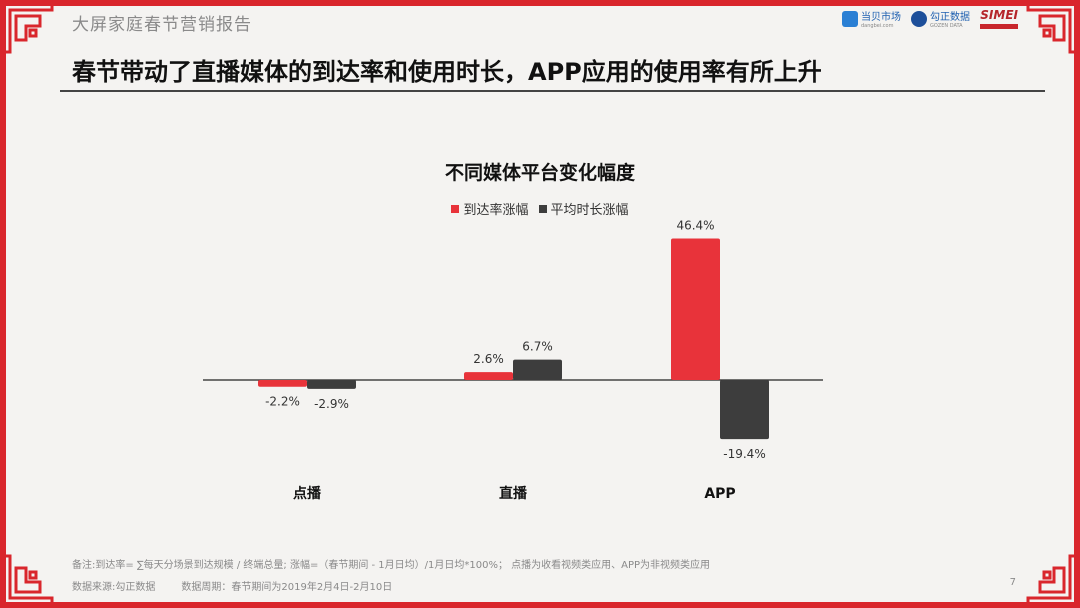  What do you see at coordinates (114, 587) in the screenshot?
I see `data-source: 数据来源:勾正数据` at bounding box center [114, 587].